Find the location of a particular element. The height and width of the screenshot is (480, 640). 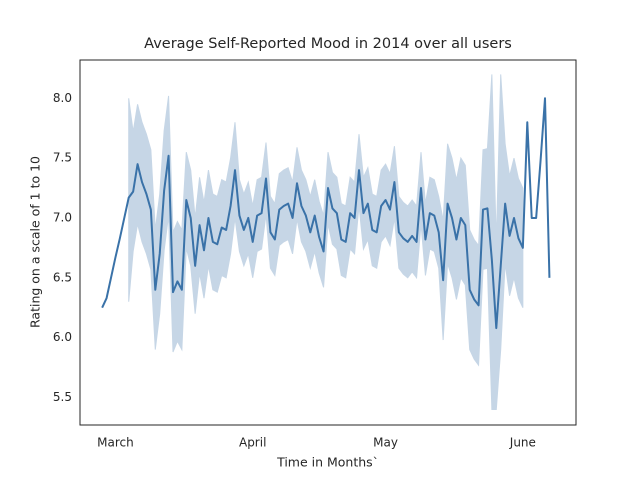

x-axis-label: Time in Months` is located at coordinates (327, 462).